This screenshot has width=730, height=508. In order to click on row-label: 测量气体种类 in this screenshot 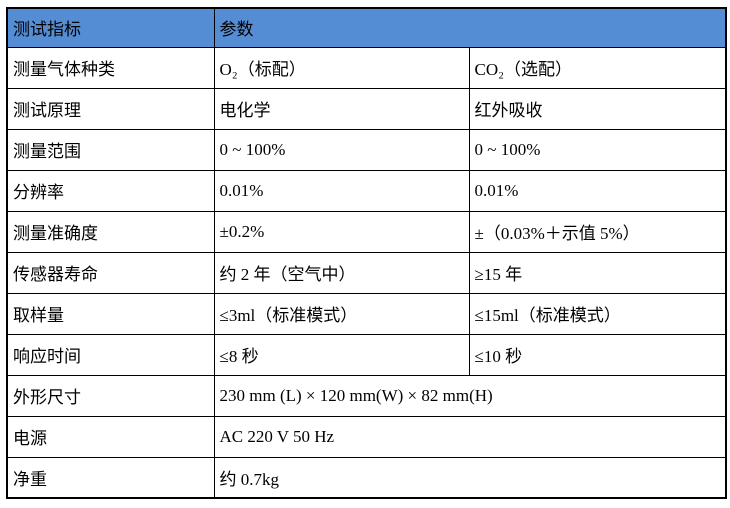, I will do `click(110, 67)`.